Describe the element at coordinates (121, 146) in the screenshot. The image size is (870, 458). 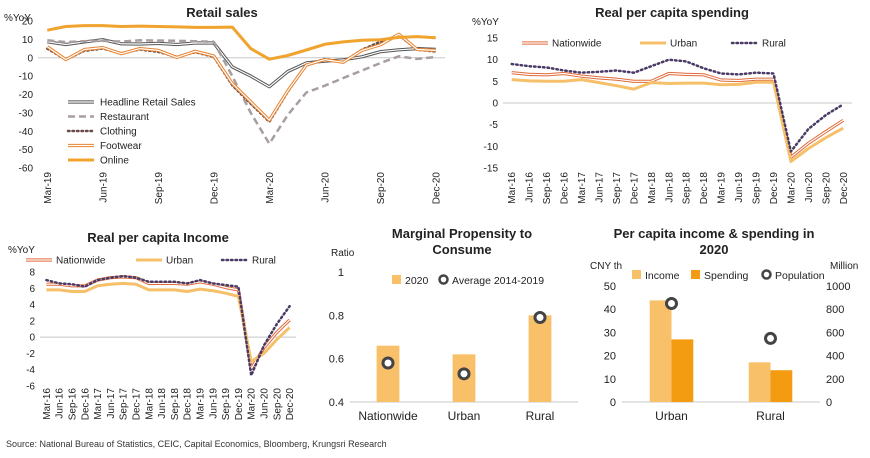
I see `legend-label: Footwear` at that location.